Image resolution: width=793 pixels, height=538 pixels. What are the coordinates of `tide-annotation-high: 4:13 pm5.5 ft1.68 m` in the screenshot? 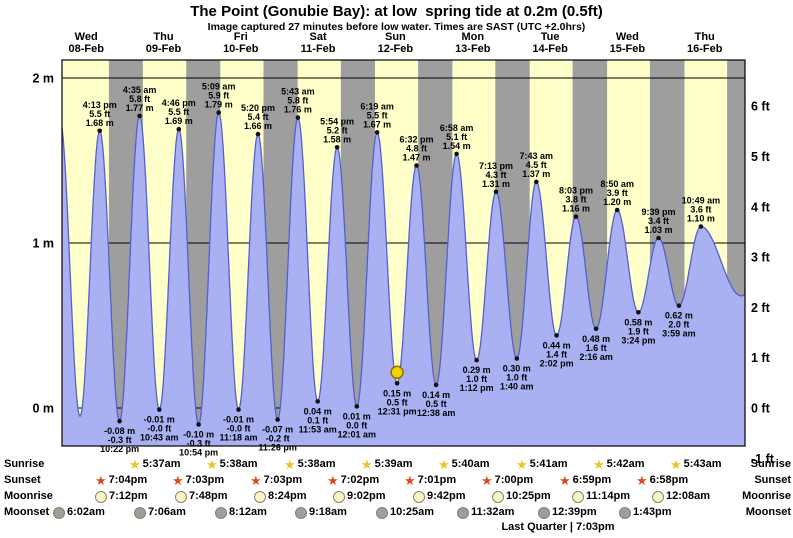 It's located at (100, 114).